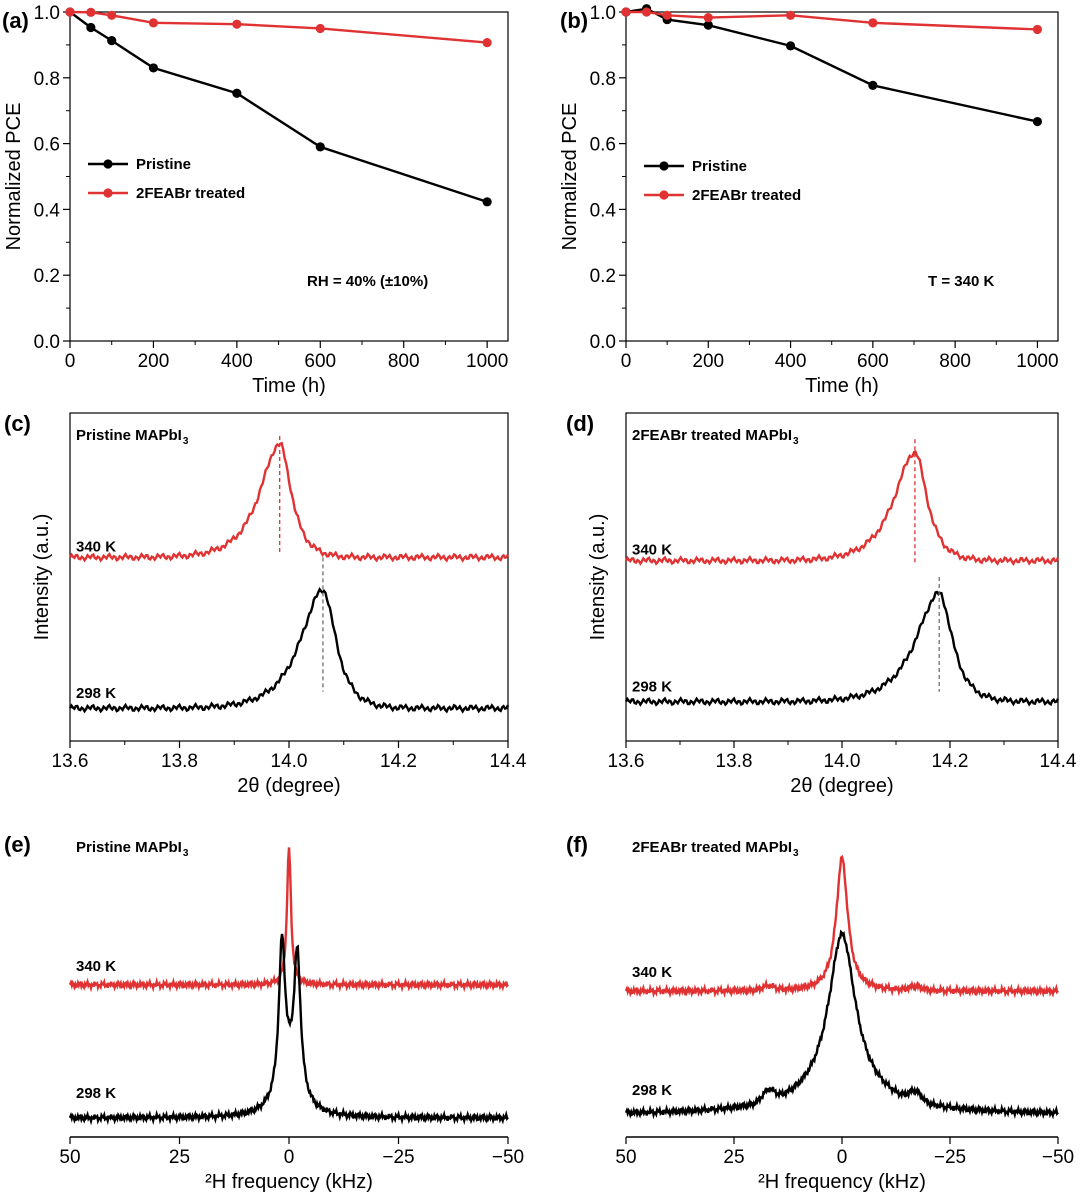 Image resolution: width=1080 pixels, height=1204 pixels. I want to click on panel-label: (d), so click(580, 423).